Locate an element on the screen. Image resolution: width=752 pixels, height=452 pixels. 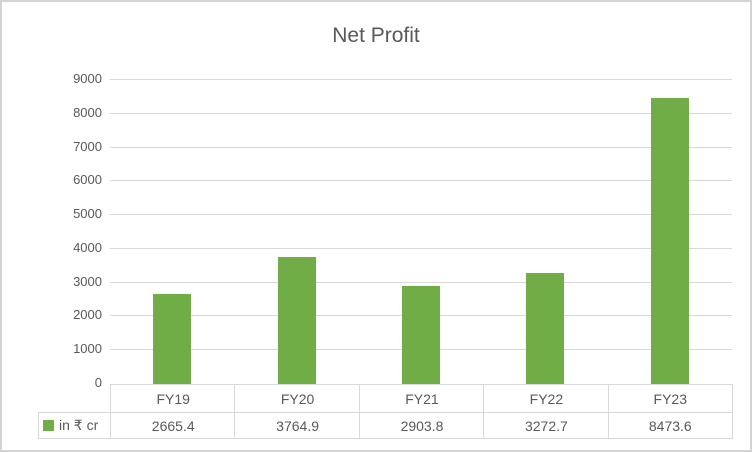
value-cell-fy22: 3272.7 is located at coordinates (546, 425).